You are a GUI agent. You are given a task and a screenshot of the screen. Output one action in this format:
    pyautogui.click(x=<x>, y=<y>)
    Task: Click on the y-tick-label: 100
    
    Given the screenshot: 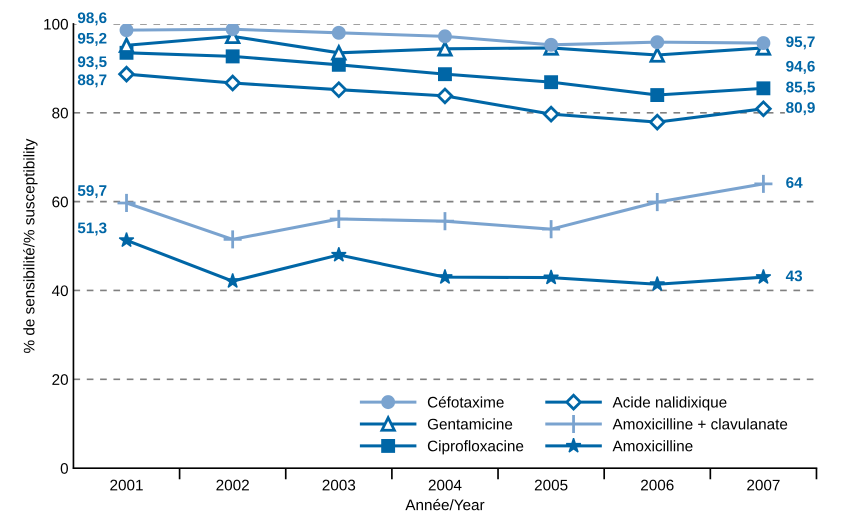 What is the action you would take?
    pyautogui.click(x=56, y=24)
    